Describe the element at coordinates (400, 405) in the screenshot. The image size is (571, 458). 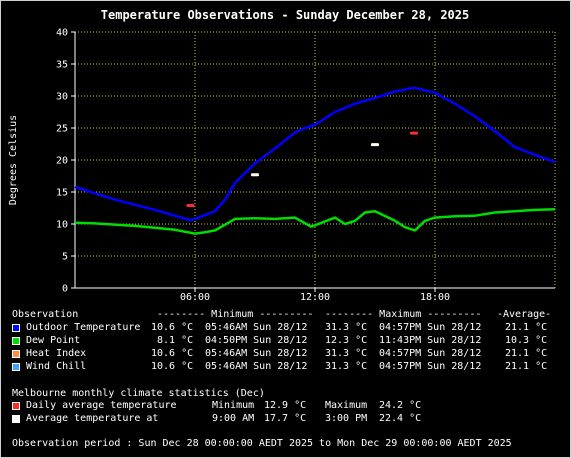
I see `daily-average-max-value: 24.2 °C` at that location.